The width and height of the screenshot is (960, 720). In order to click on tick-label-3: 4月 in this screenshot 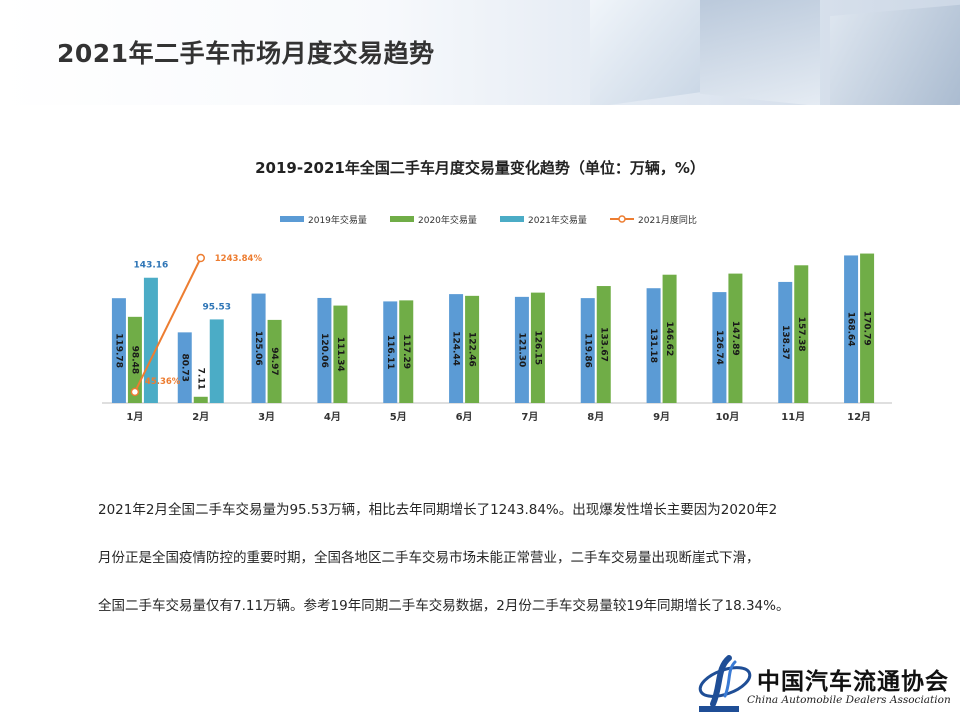, I will do `click(332, 417)`.